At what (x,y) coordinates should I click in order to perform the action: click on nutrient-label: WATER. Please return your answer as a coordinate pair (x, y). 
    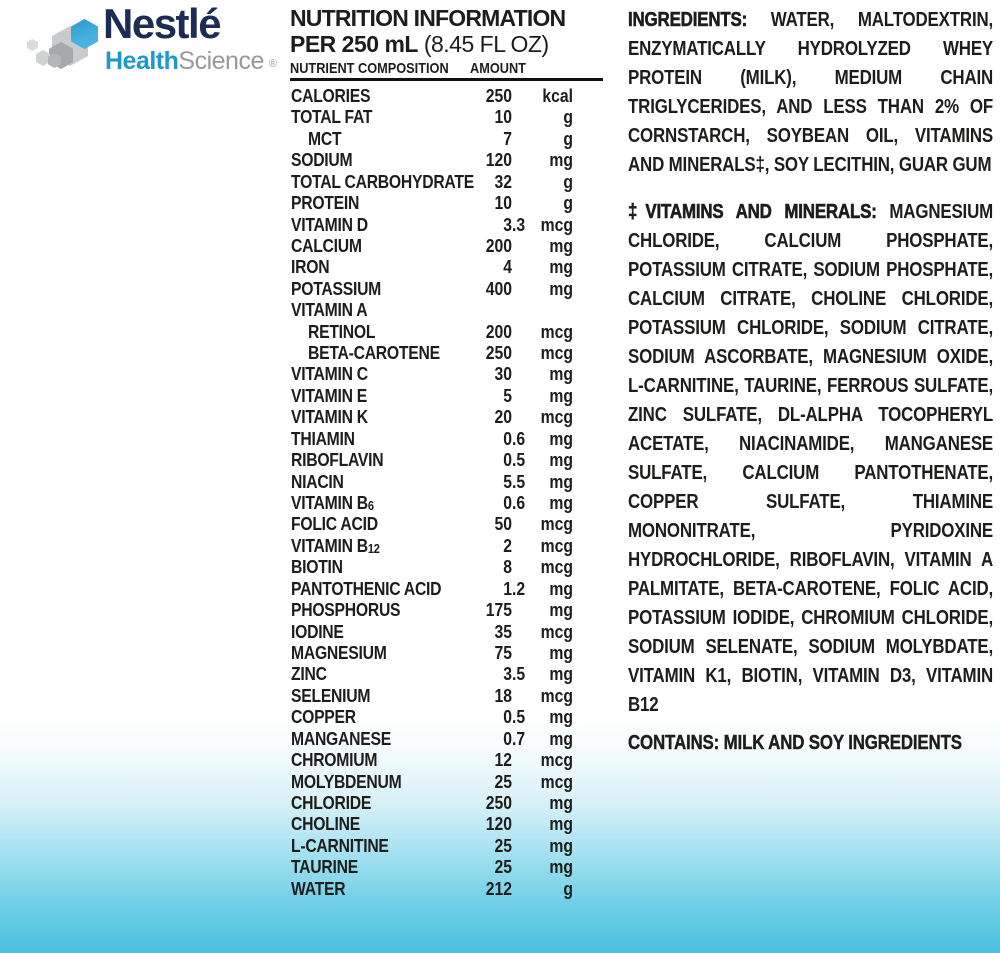
    Looking at the image, I should click on (318, 888).